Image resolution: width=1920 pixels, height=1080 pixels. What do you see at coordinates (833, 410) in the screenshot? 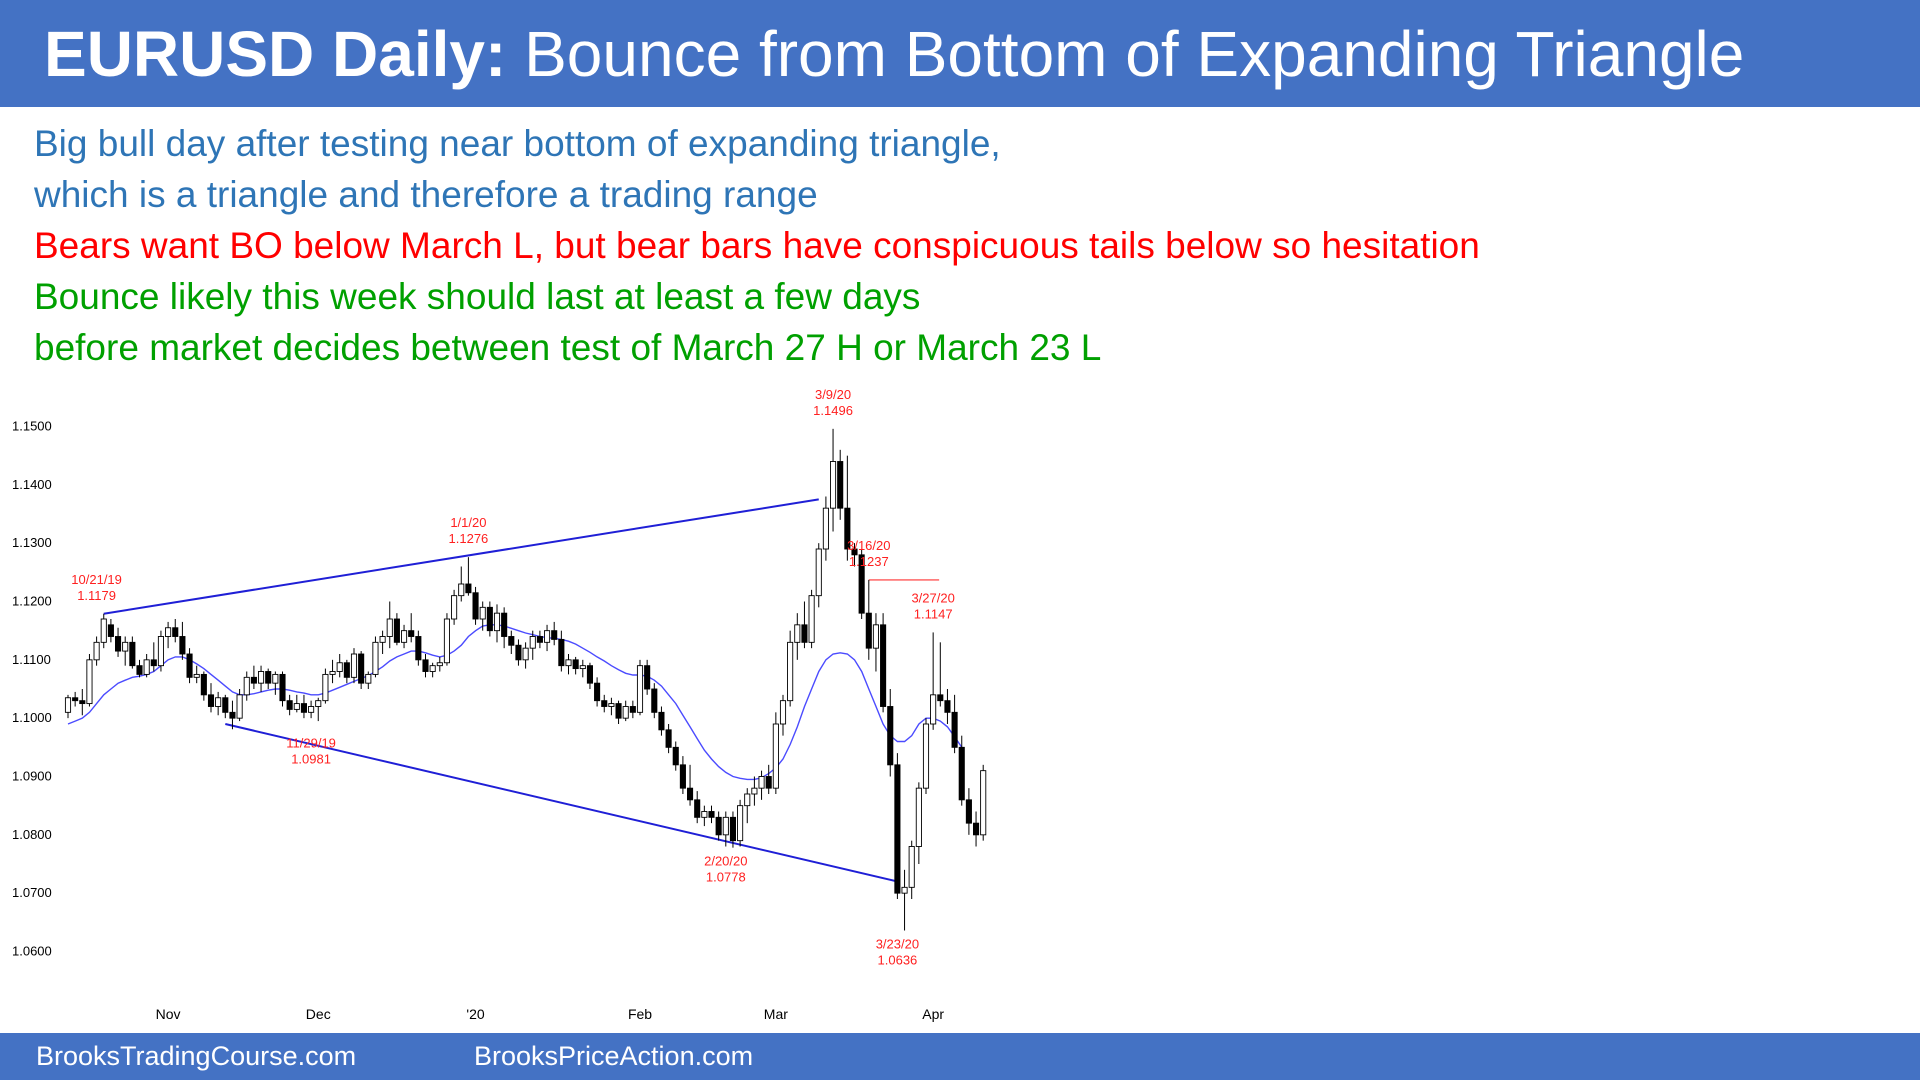
I see `swing-point-price: 1.1496` at bounding box center [833, 410].